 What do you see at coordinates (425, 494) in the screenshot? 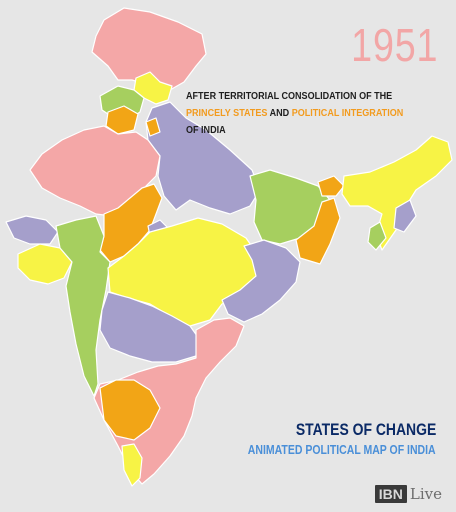
I see `logo-suffix: Live` at bounding box center [425, 494].